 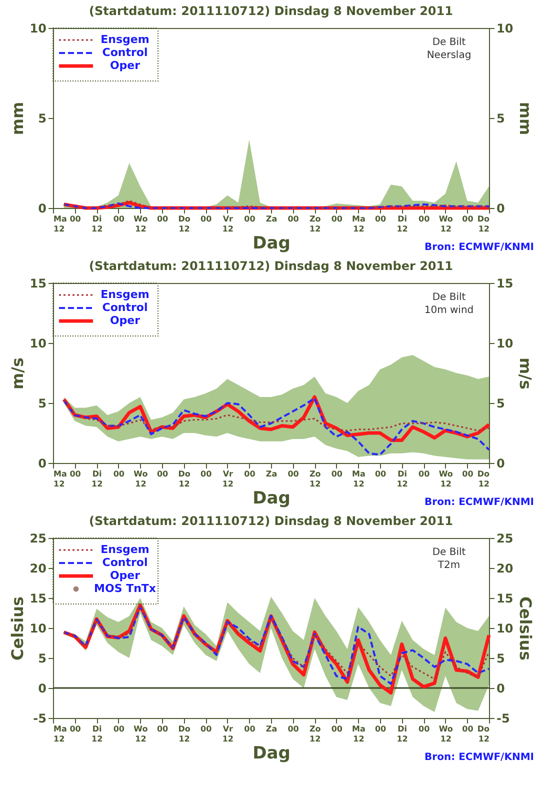 I want to click on y-axis-title: mm, so click(x=17, y=119).